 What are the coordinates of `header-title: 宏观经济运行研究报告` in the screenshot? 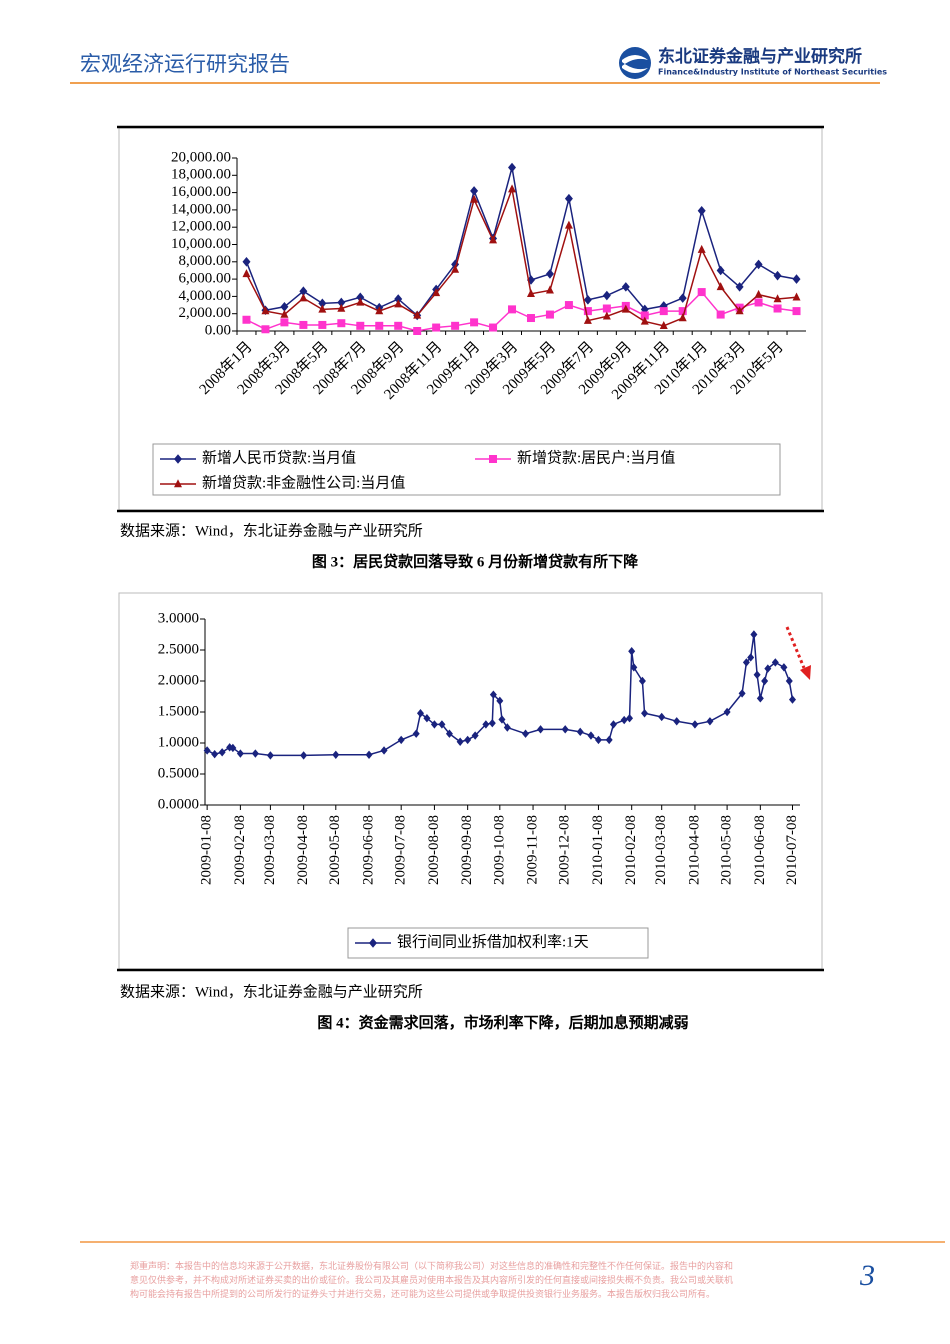 It's located at (185, 64).